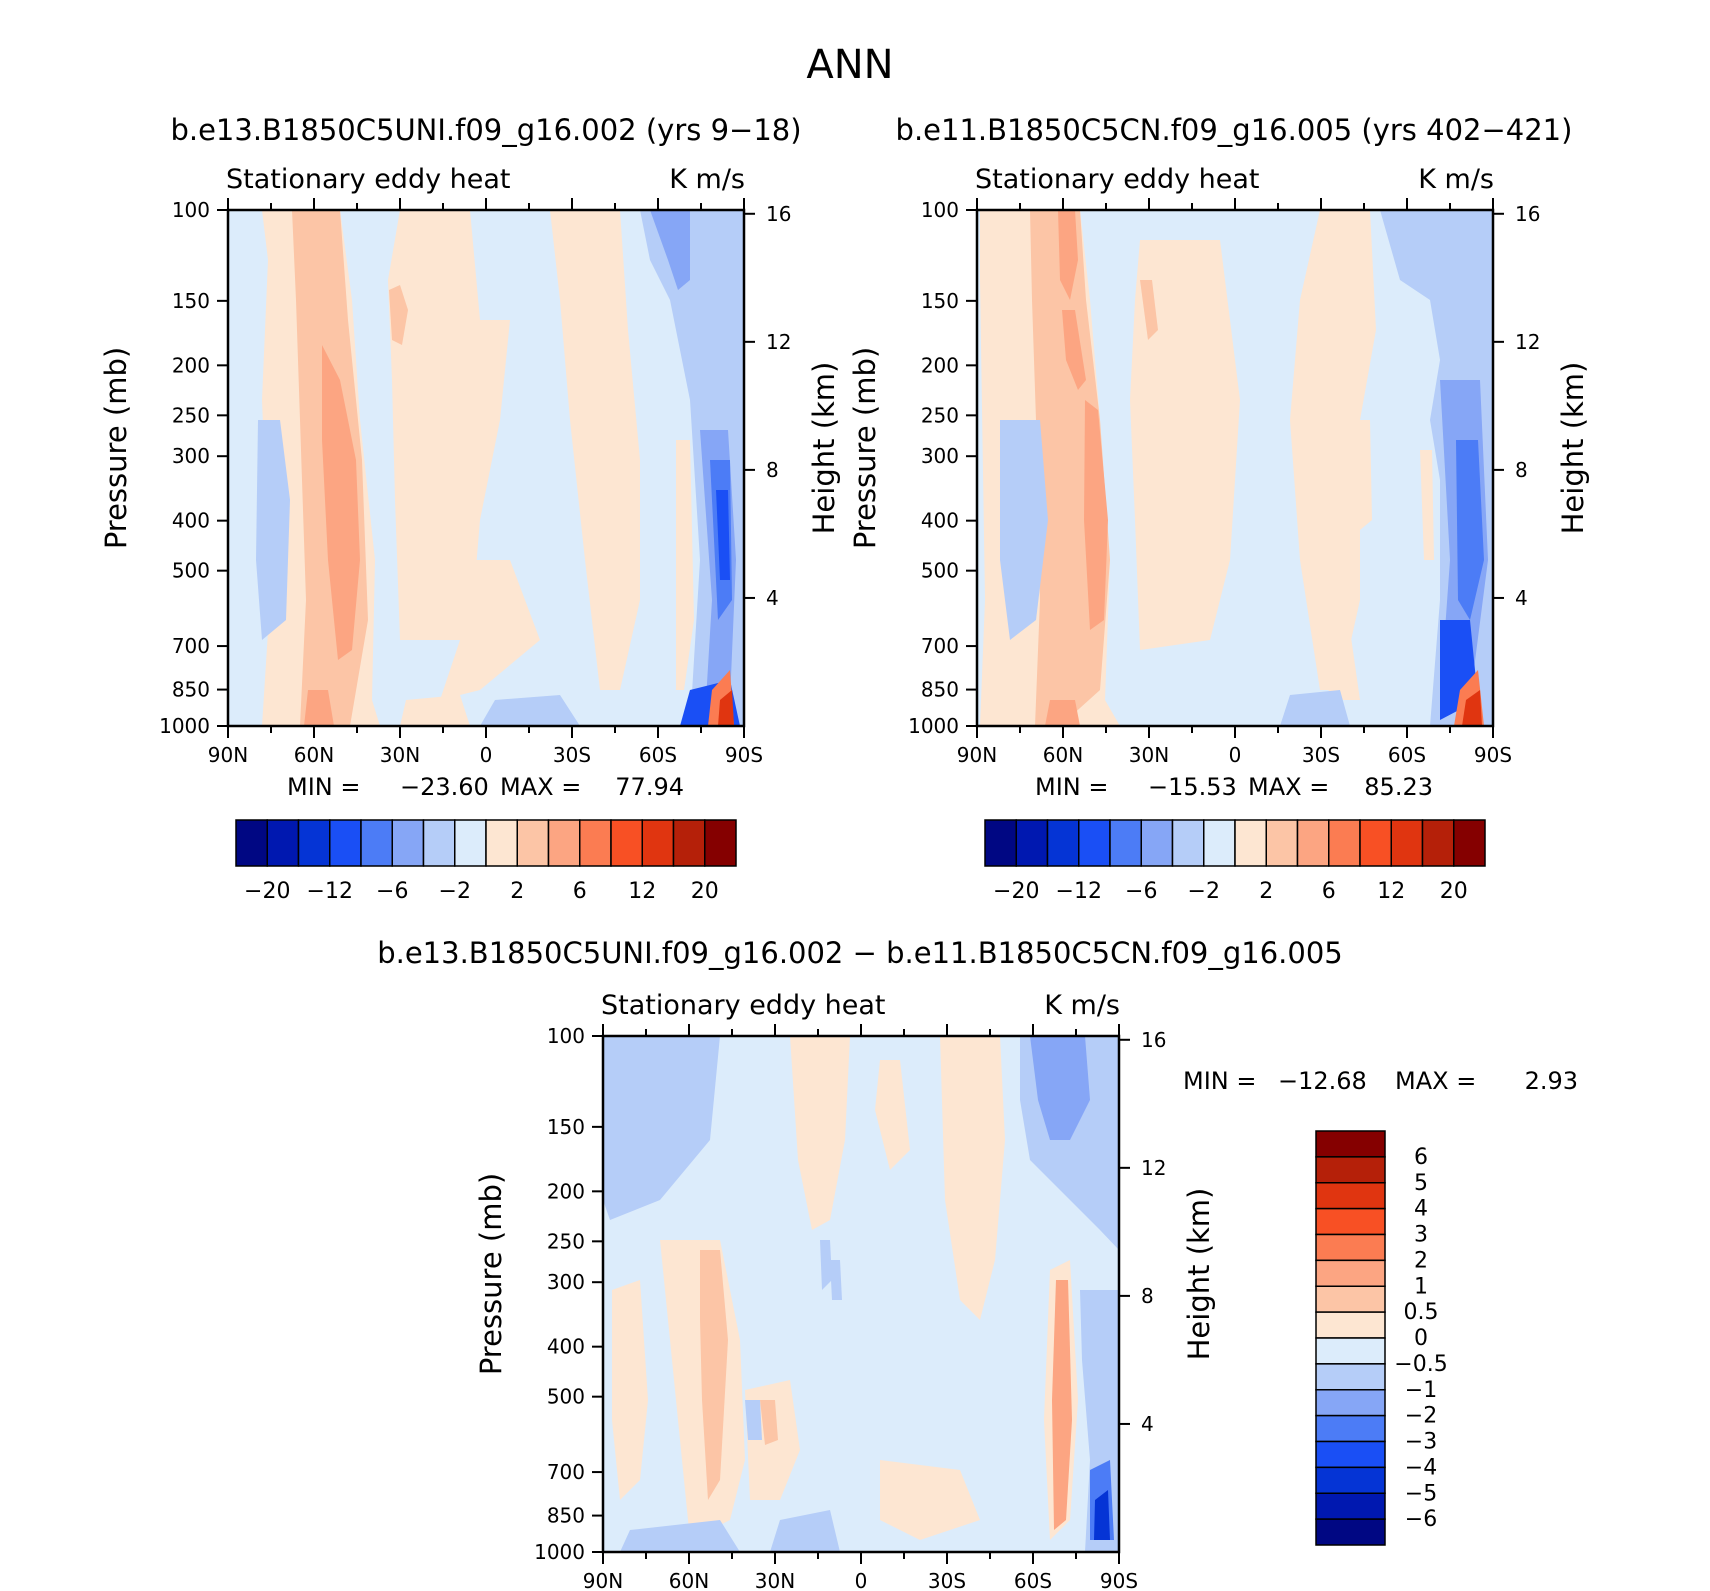  I want to click on panel-control-xtick-label: 60N, so click(1063, 755).